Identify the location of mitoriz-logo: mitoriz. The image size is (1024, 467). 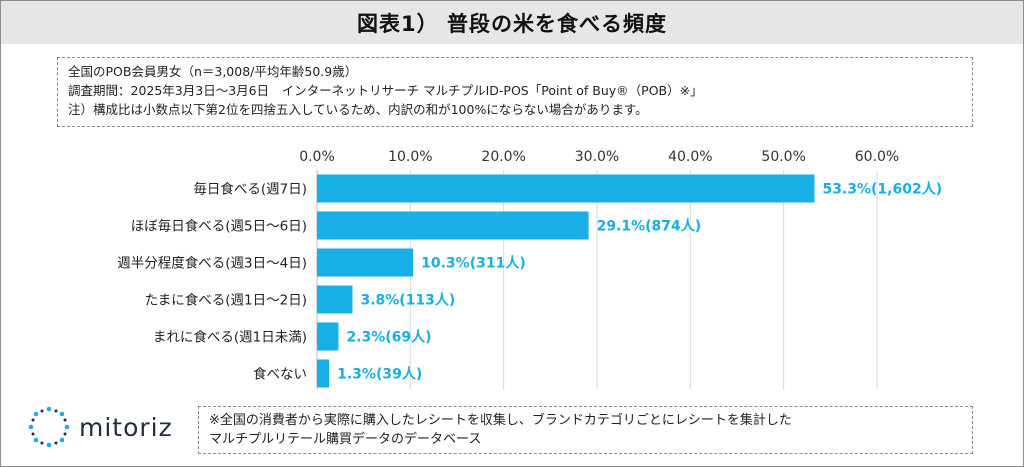
(100, 427).